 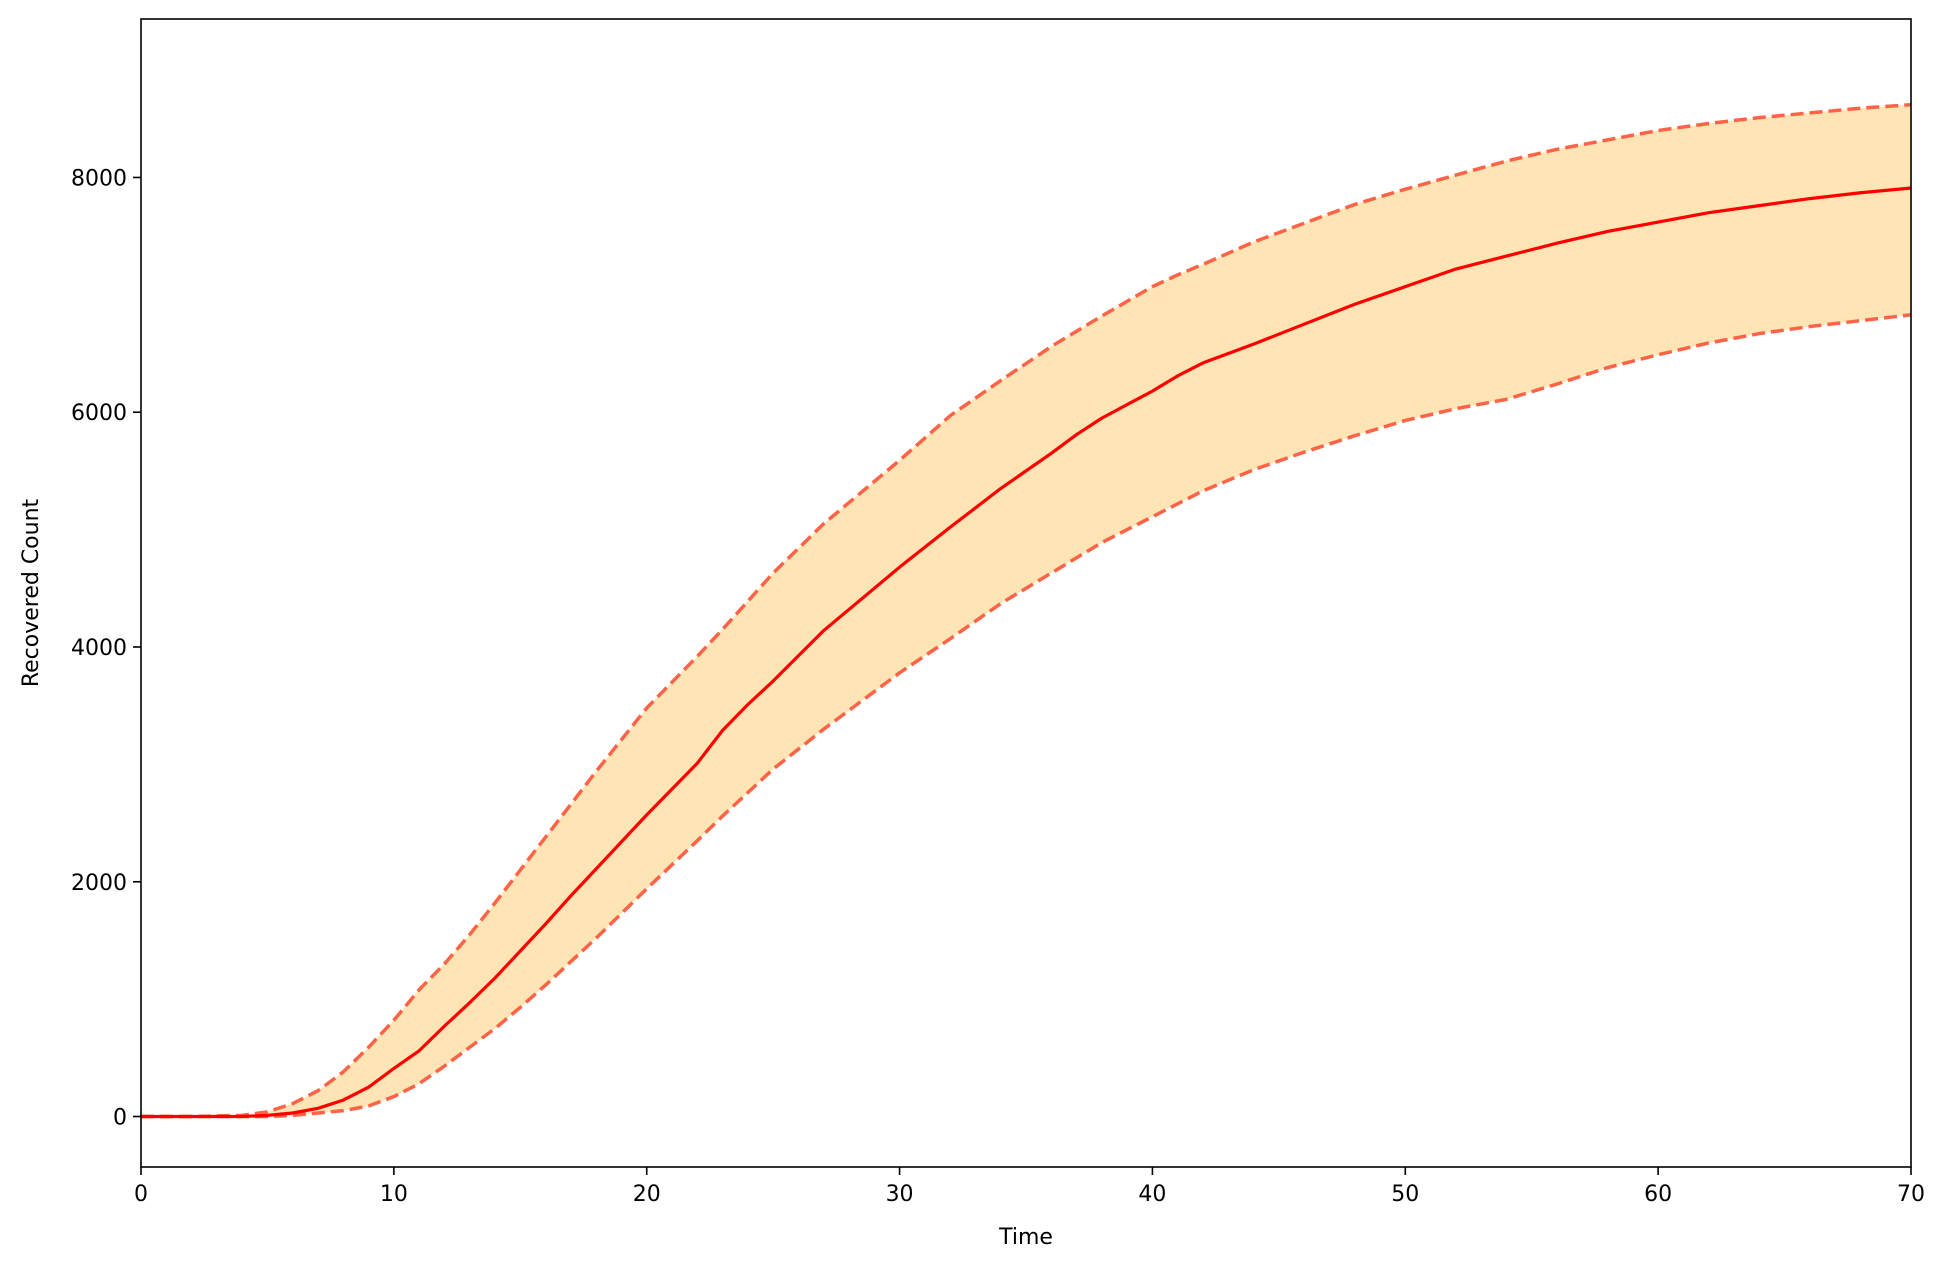 What do you see at coordinates (99, 883) in the screenshot?
I see `y-tick-label: 2000` at bounding box center [99, 883].